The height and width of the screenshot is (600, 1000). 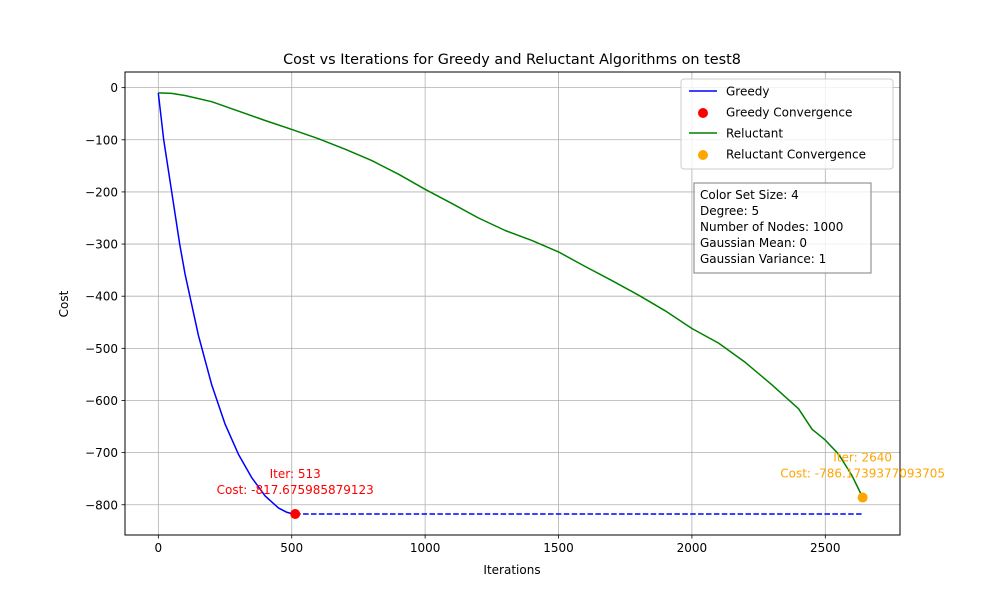 What do you see at coordinates (511, 570) in the screenshot?
I see `x-axis-label: Iterations` at bounding box center [511, 570].